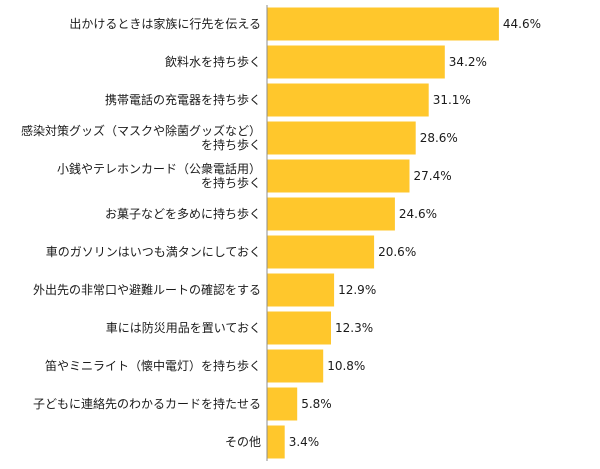 Image resolution: width=600 pixels, height=469 pixels. I want to click on value-label: 34.2%, so click(468, 62).